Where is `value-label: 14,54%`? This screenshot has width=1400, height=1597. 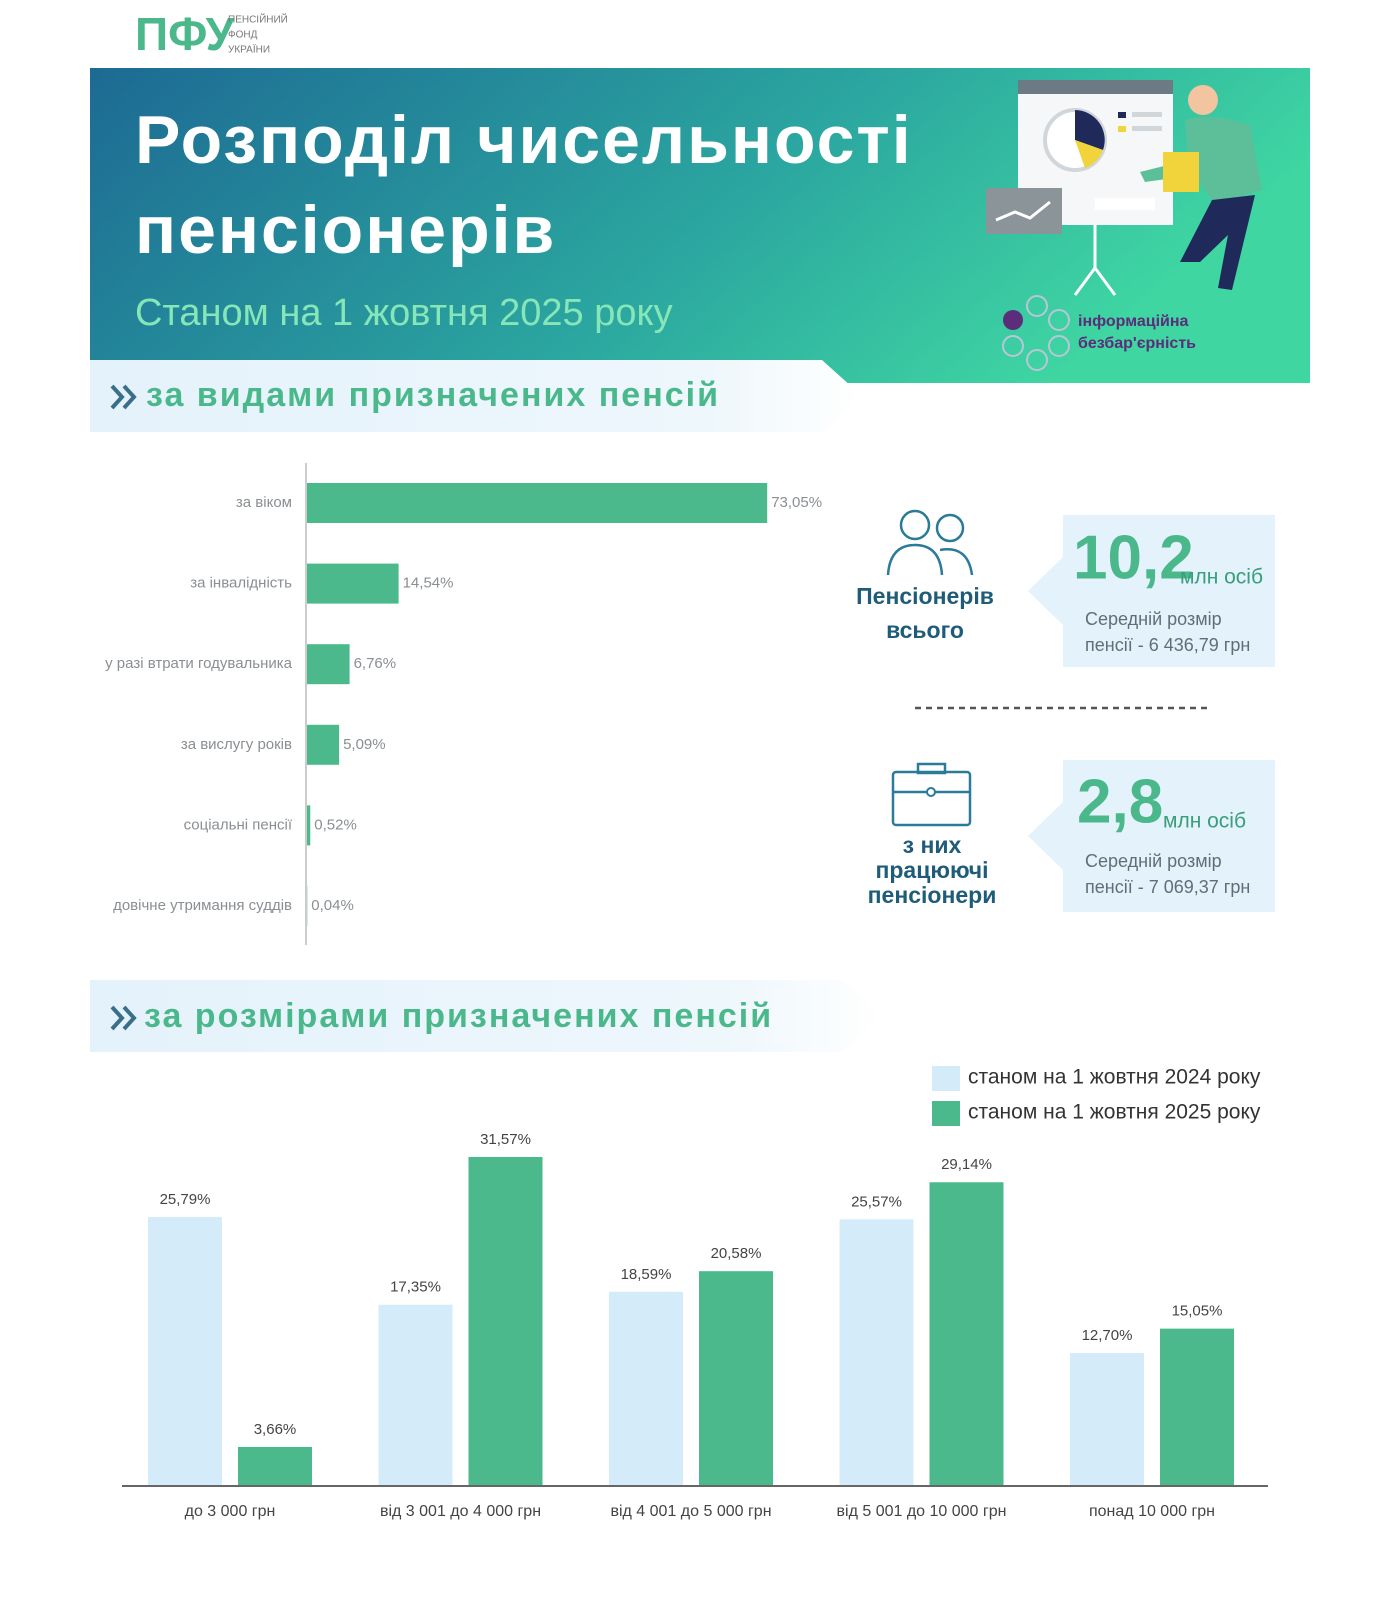
value-label: 14,54% is located at coordinates (428, 583).